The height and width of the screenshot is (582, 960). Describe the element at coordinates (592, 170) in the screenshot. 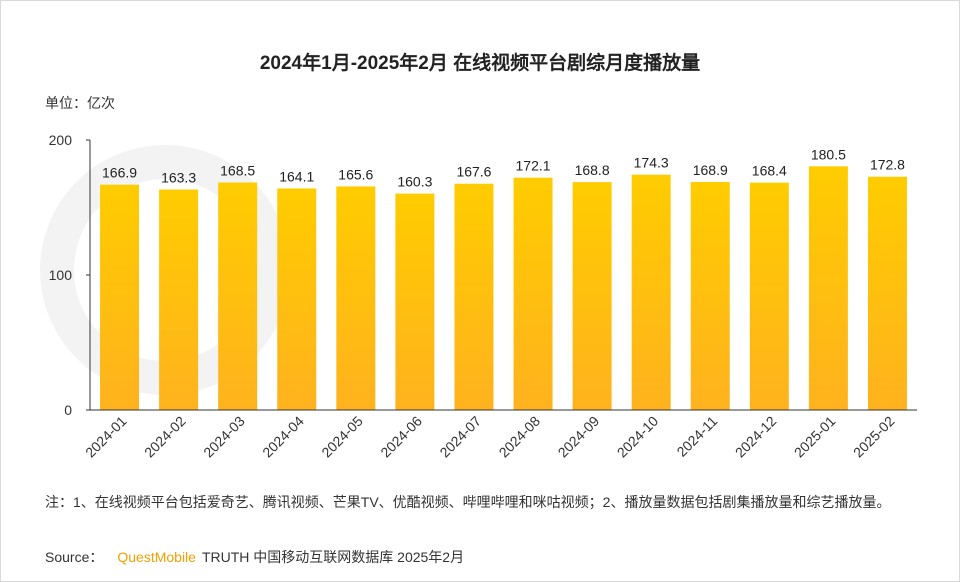

I see `data-label: 168.8` at that location.